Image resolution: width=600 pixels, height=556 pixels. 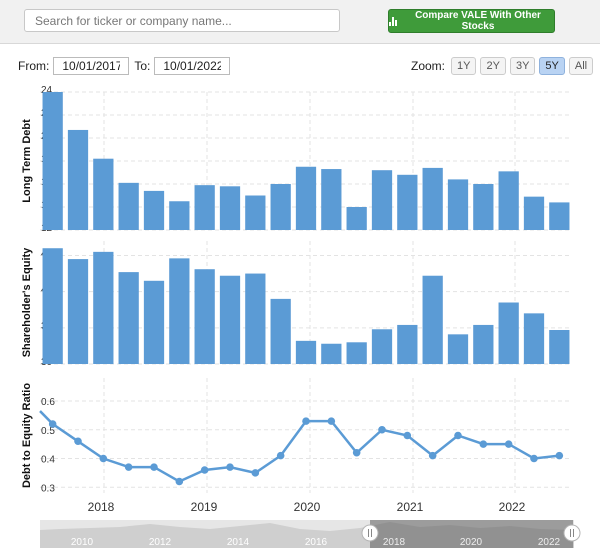 I want to click on zoom-controls: Zoom: 1Y 2Y 3Y 5Y All, so click(x=502, y=66).